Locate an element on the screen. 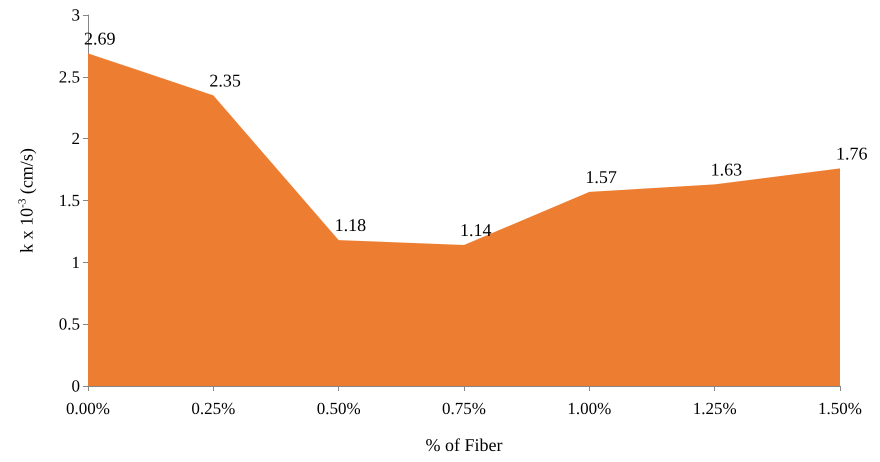 The height and width of the screenshot is (462, 880). x-tick-label: 0.00% is located at coordinates (88, 408).